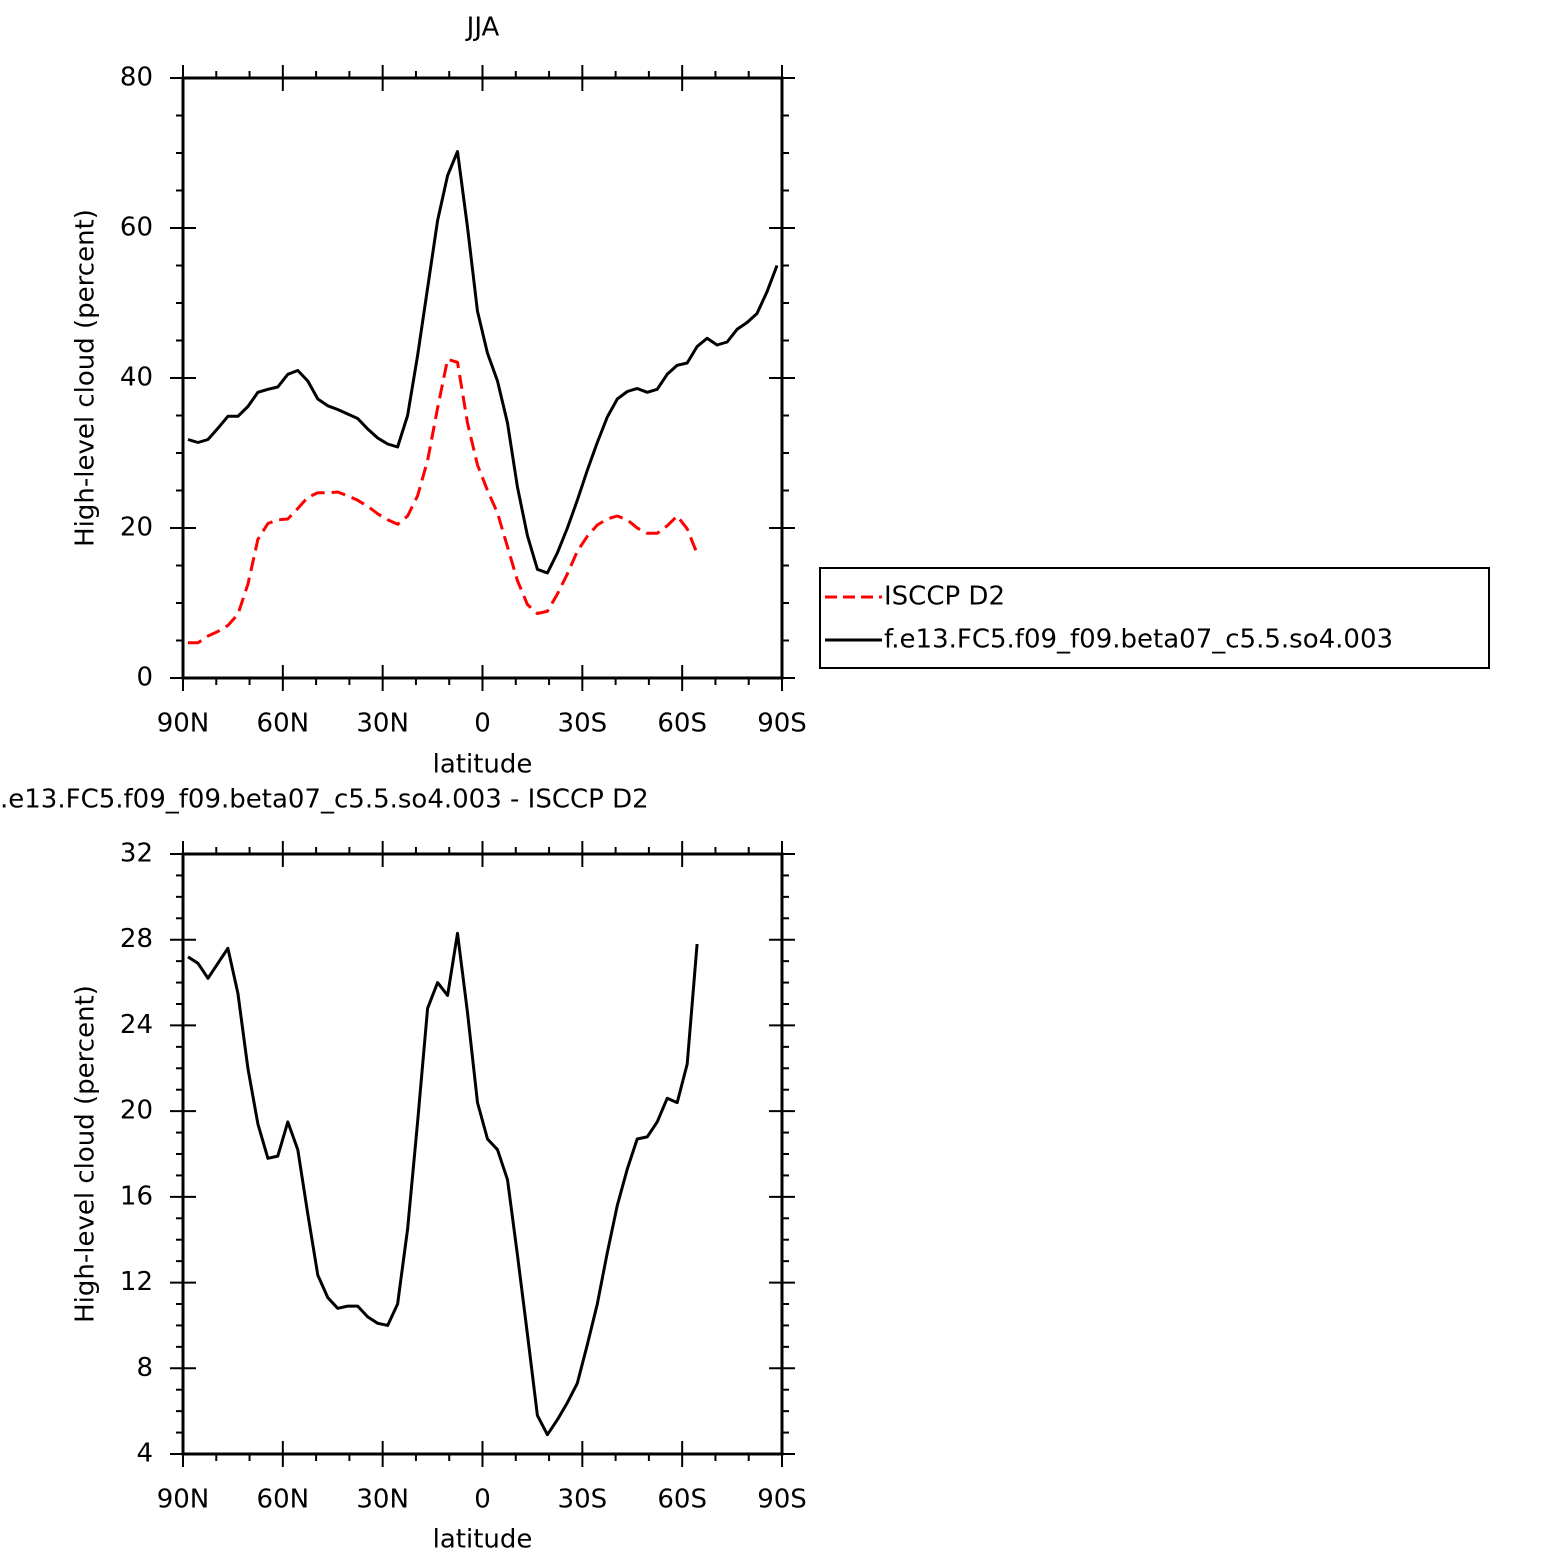 The height and width of the screenshot is (1563, 1560). What do you see at coordinates (1138, 640) in the screenshot?
I see `legend-label: f.e13.FC5.f09_f09.beta07_c5.5.so4.003` at bounding box center [1138, 640].